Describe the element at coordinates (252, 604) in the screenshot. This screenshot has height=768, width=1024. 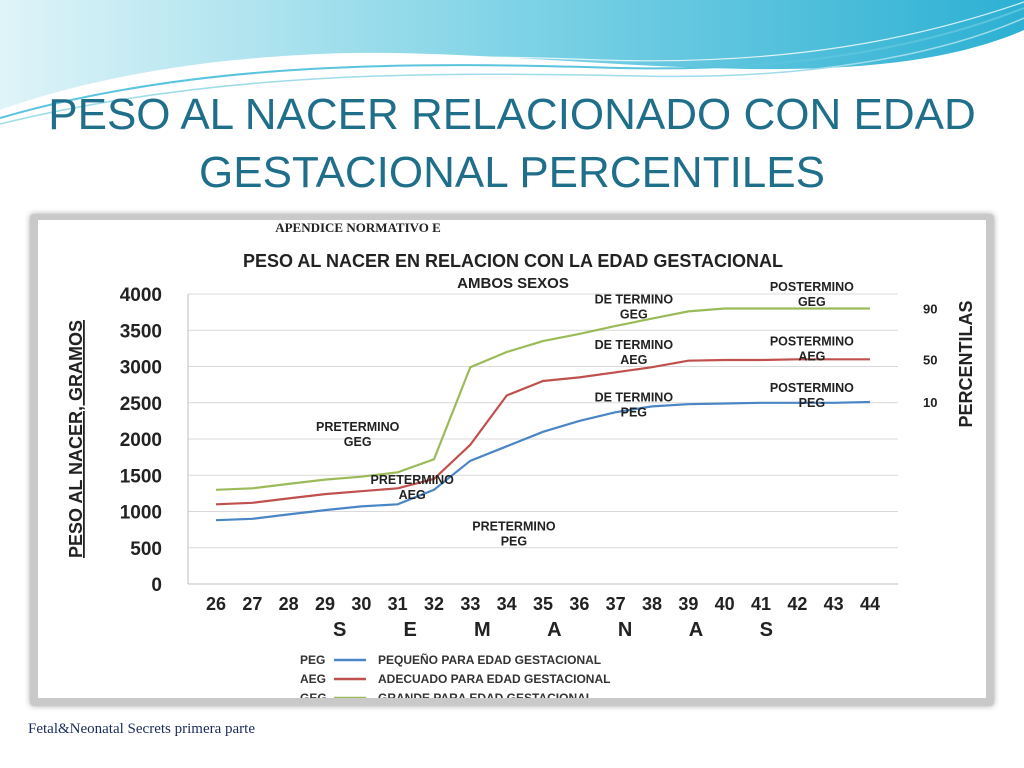
I see `x-tick-label: 27` at that location.